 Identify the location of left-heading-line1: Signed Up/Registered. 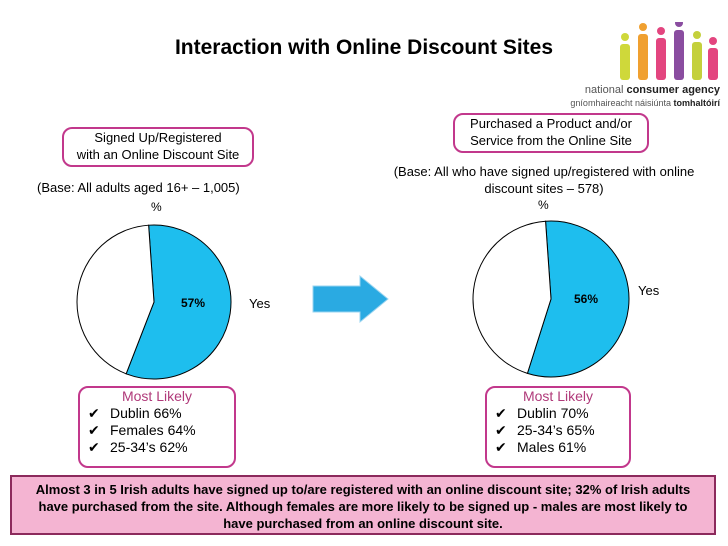
(158, 137).